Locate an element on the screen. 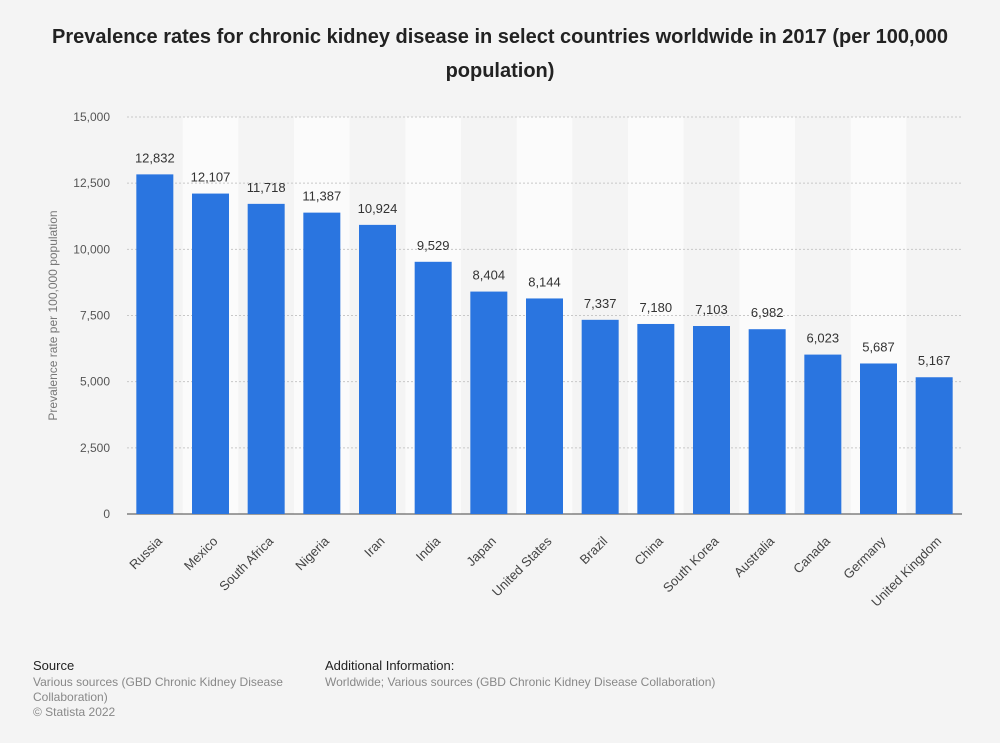 This screenshot has width=1000, height=743. x-tick-label: China is located at coordinates (648, 550).